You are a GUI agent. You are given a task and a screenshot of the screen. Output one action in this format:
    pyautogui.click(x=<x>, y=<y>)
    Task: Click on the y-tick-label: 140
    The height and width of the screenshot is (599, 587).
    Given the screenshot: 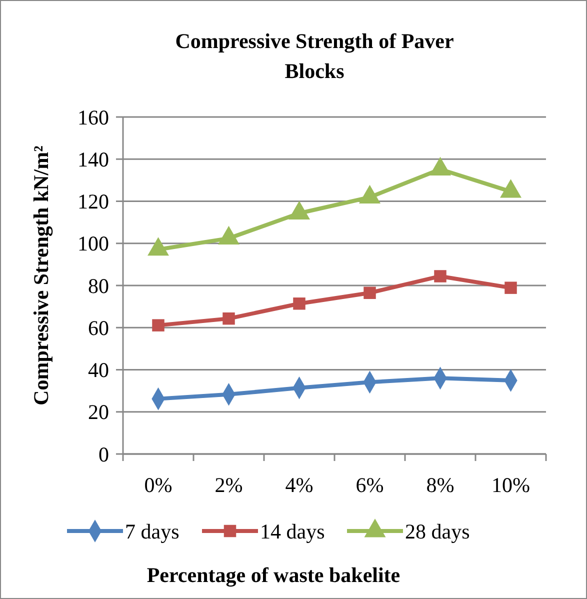 What is the action you would take?
    pyautogui.click(x=93, y=159)
    